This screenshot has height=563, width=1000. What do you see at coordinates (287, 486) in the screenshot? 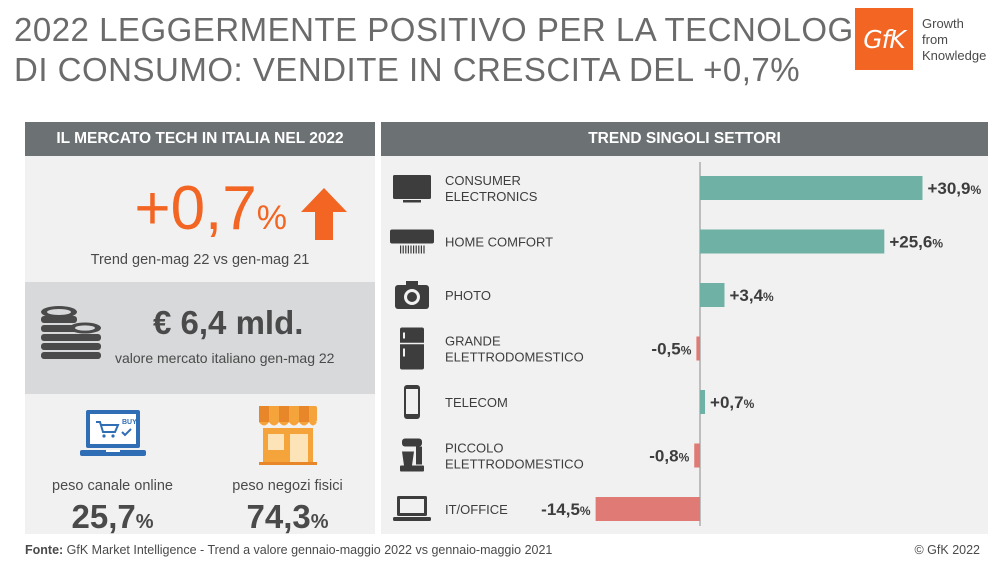
I see `store-label: peso negozi fisici` at bounding box center [287, 486].